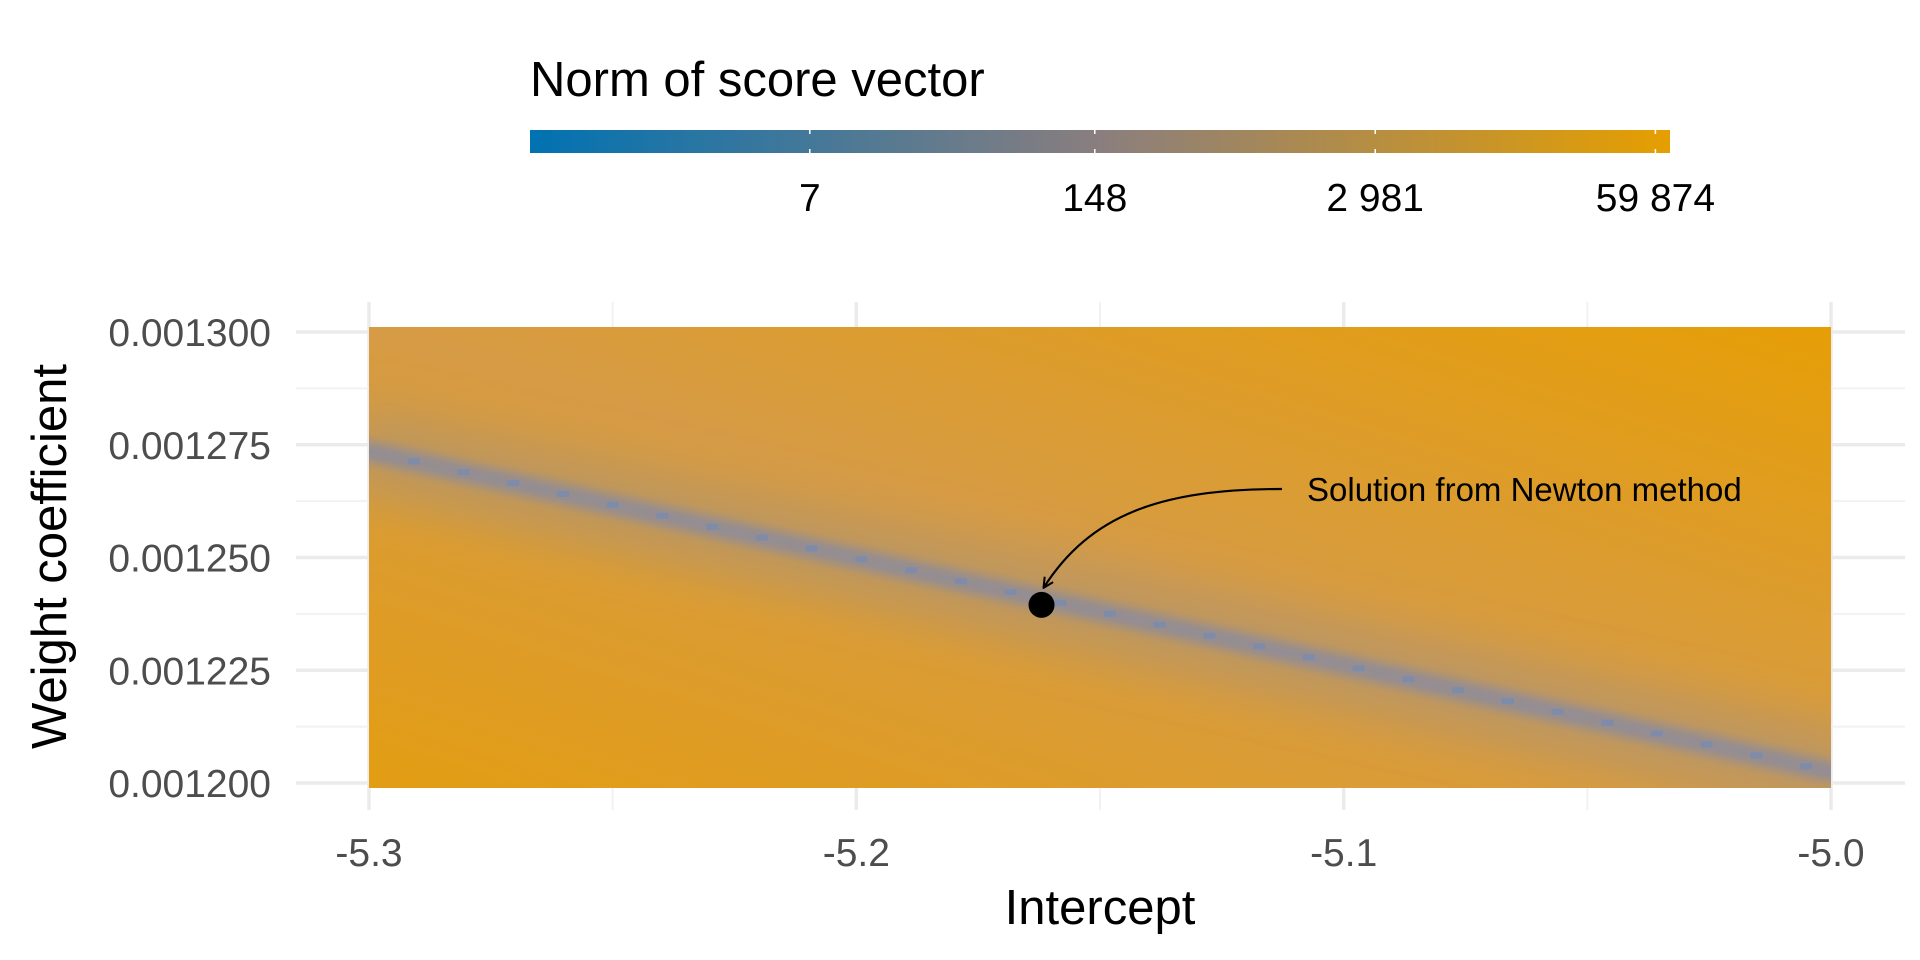 This screenshot has height=960, width=1920. I want to click on y-tick-label: 0.001200, so click(189, 784).